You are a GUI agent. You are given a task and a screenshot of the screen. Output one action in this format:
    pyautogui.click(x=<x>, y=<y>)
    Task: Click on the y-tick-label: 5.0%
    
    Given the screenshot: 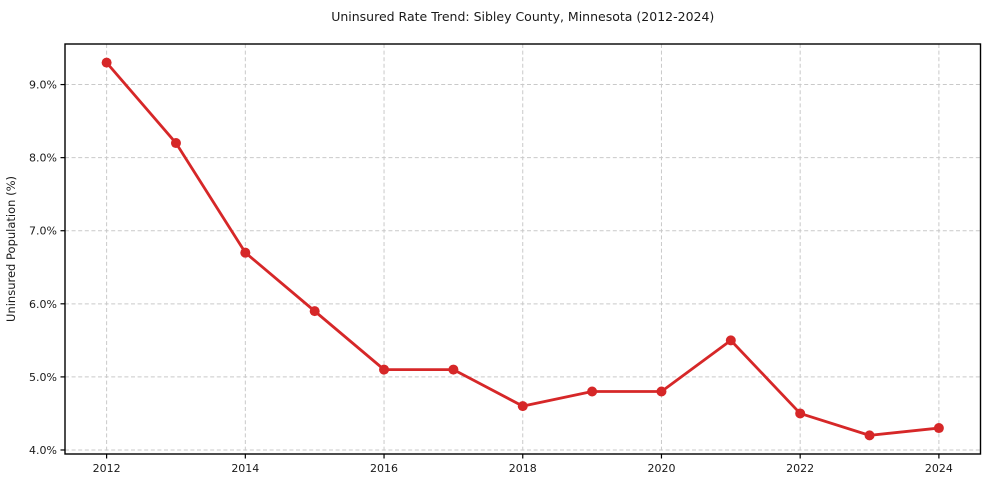 What is the action you would take?
    pyautogui.click(x=43, y=377)
    